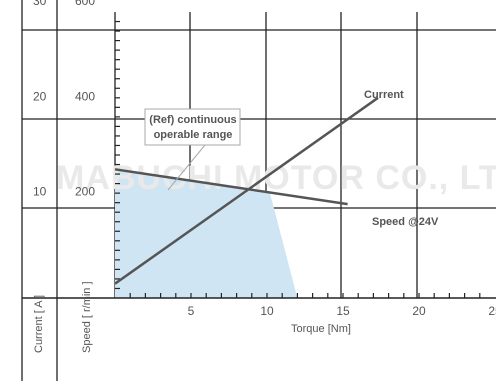  What do you see at coordinates (321, 329) in the screenshot?
I see `x-axis-title: Torque [Nm]` at bounding box center [321, 329].